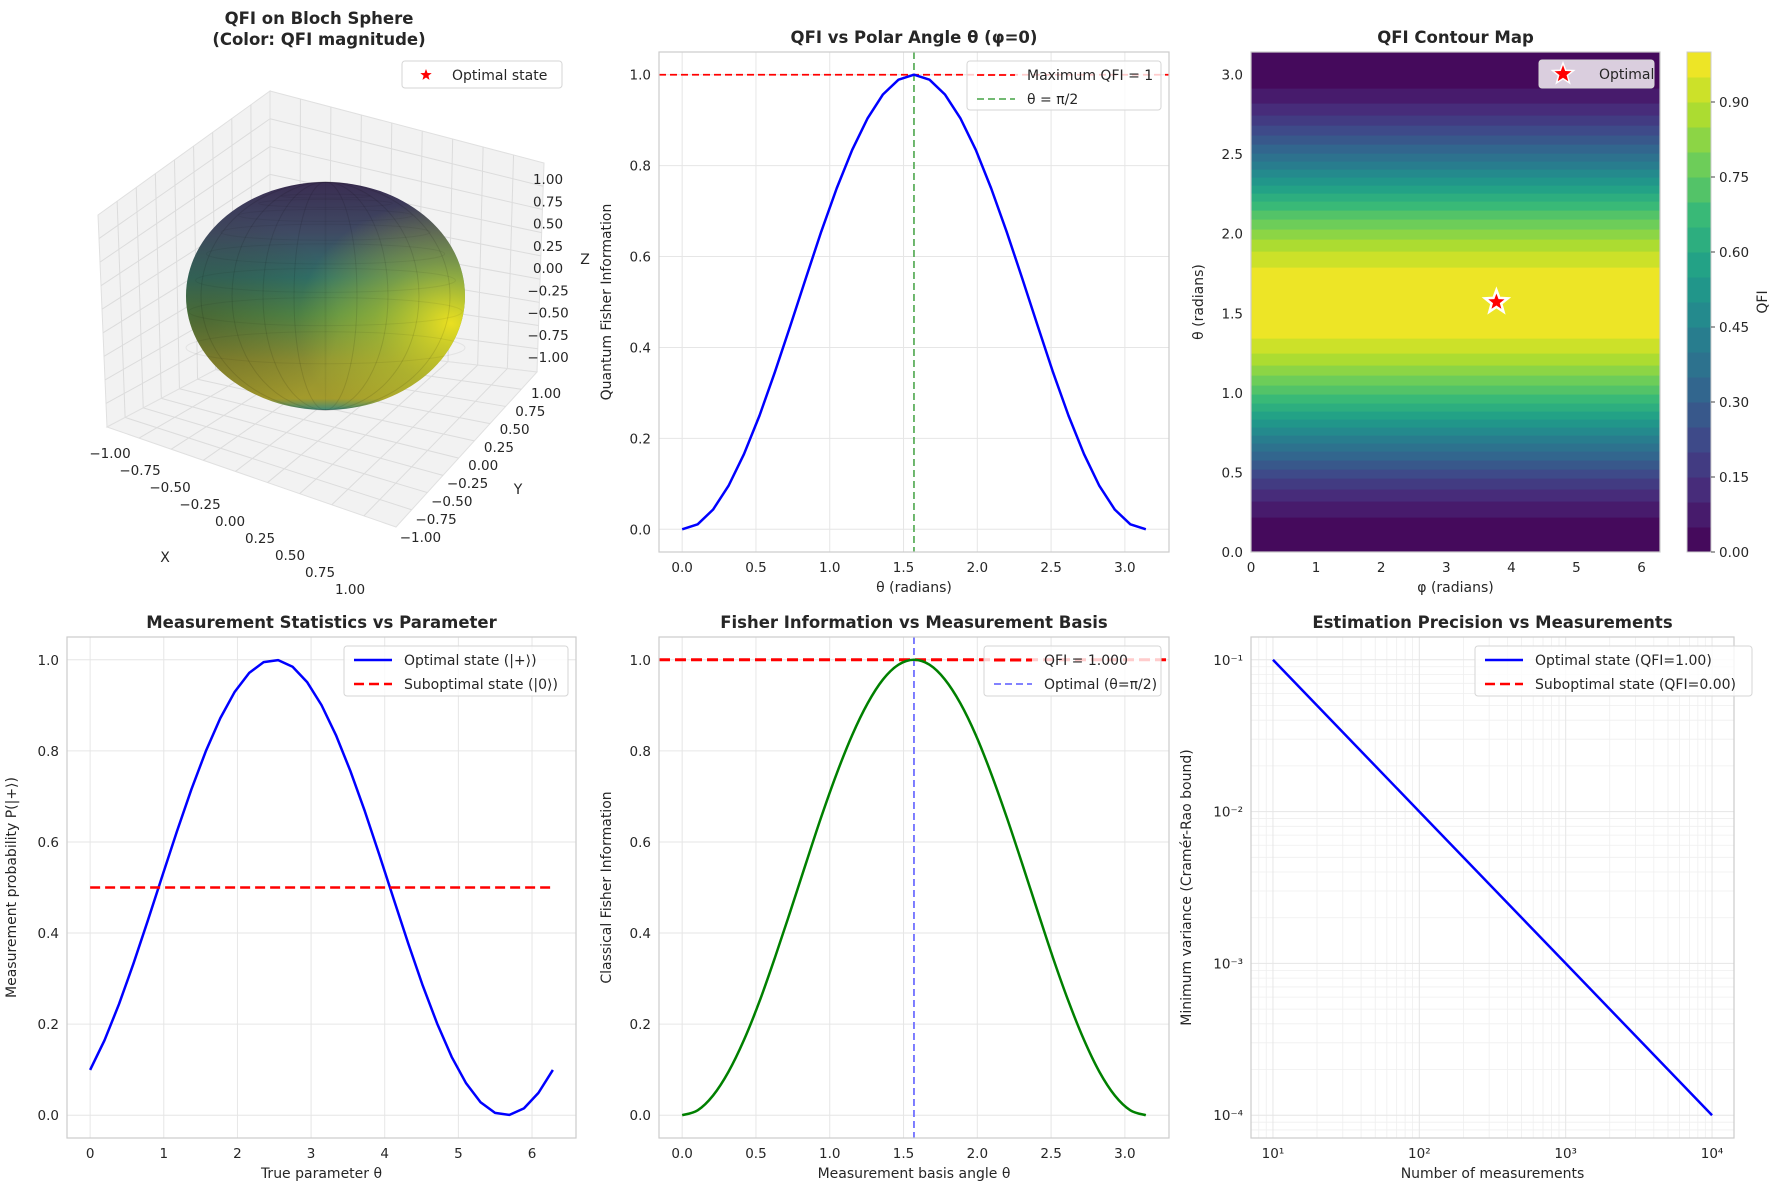 This screenshot has width=1776, height=1191. Describe the element at coordinates (1734, 103) in the screenshot. I see `colorbar-tick-label: 0.90` at that location.